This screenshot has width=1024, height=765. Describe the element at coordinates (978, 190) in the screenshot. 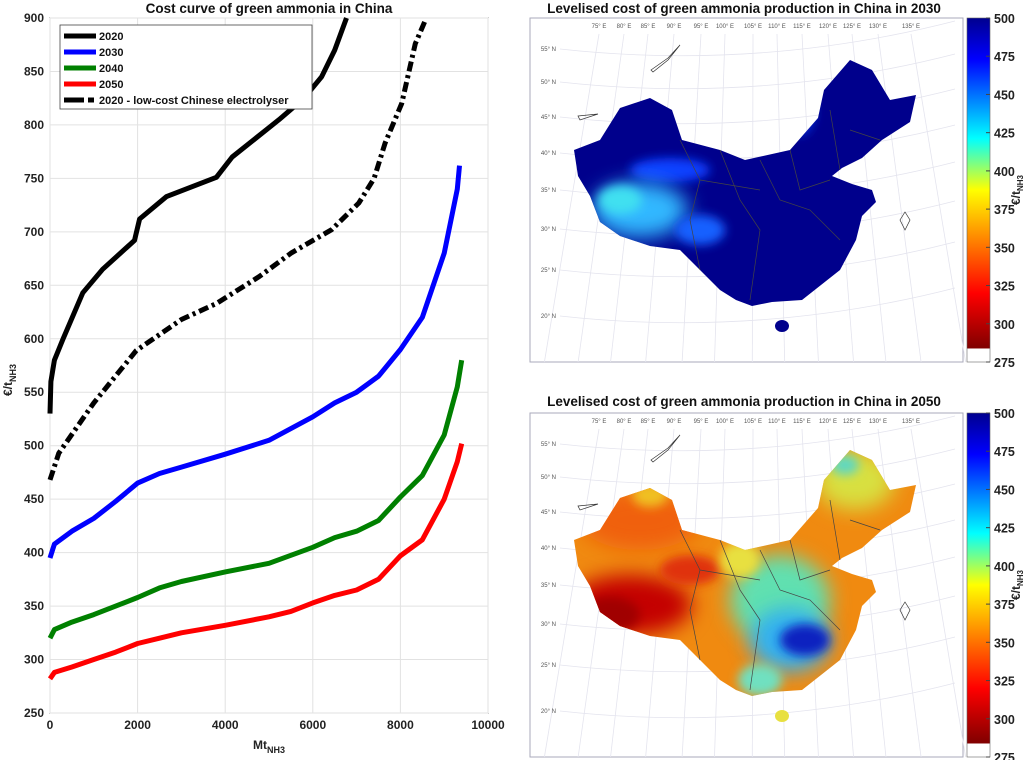

I see `colorbar-2030` at that location.